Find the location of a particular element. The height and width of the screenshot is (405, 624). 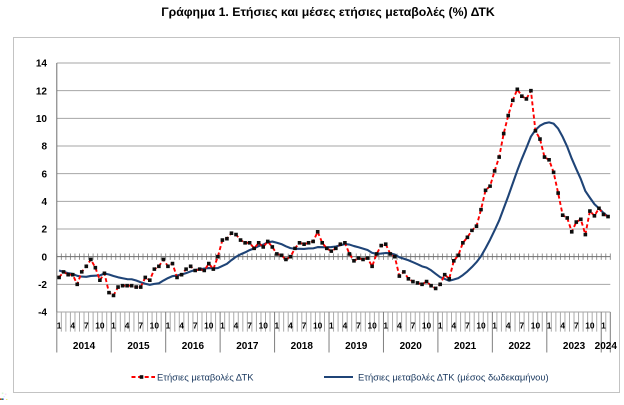

svg-text: 2 is located at coordinates (44, 230).